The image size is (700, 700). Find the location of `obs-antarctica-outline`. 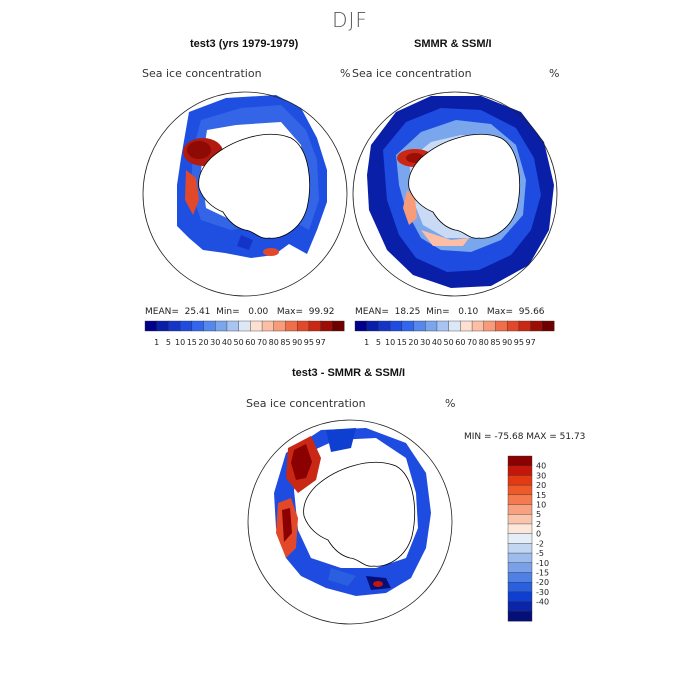

obs-antarctica-outline is located at coordinates (464, 186).